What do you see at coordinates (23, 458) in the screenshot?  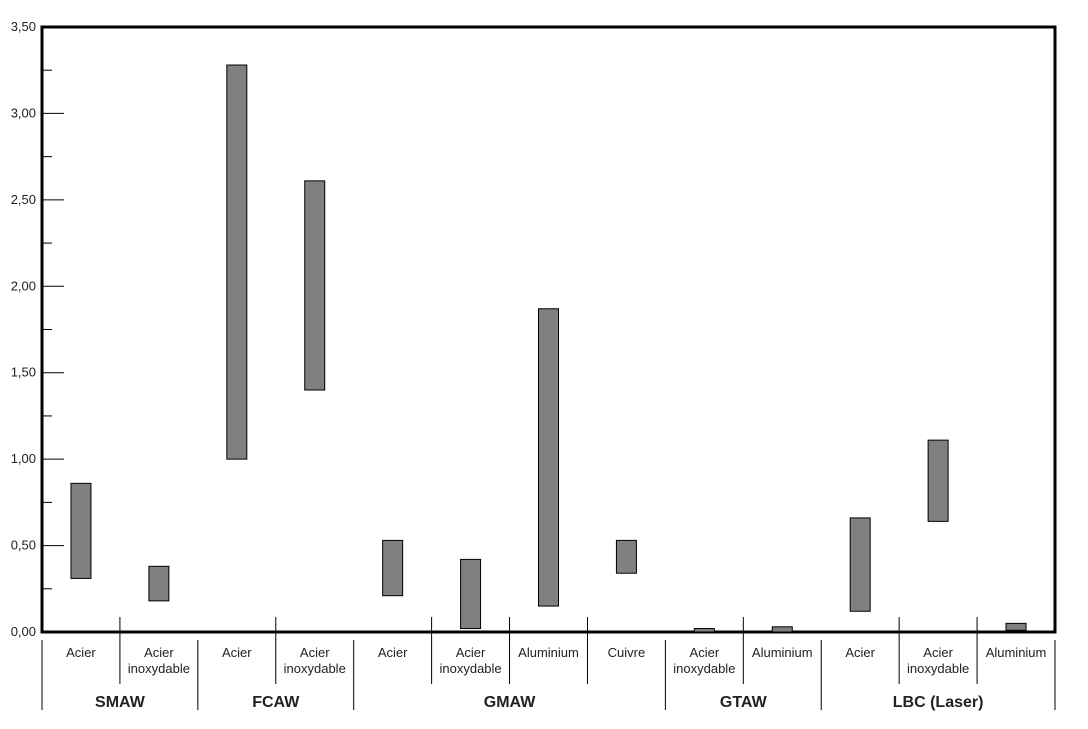 I see `y-tick-label: 1,00` at bounding box center [23, 458].